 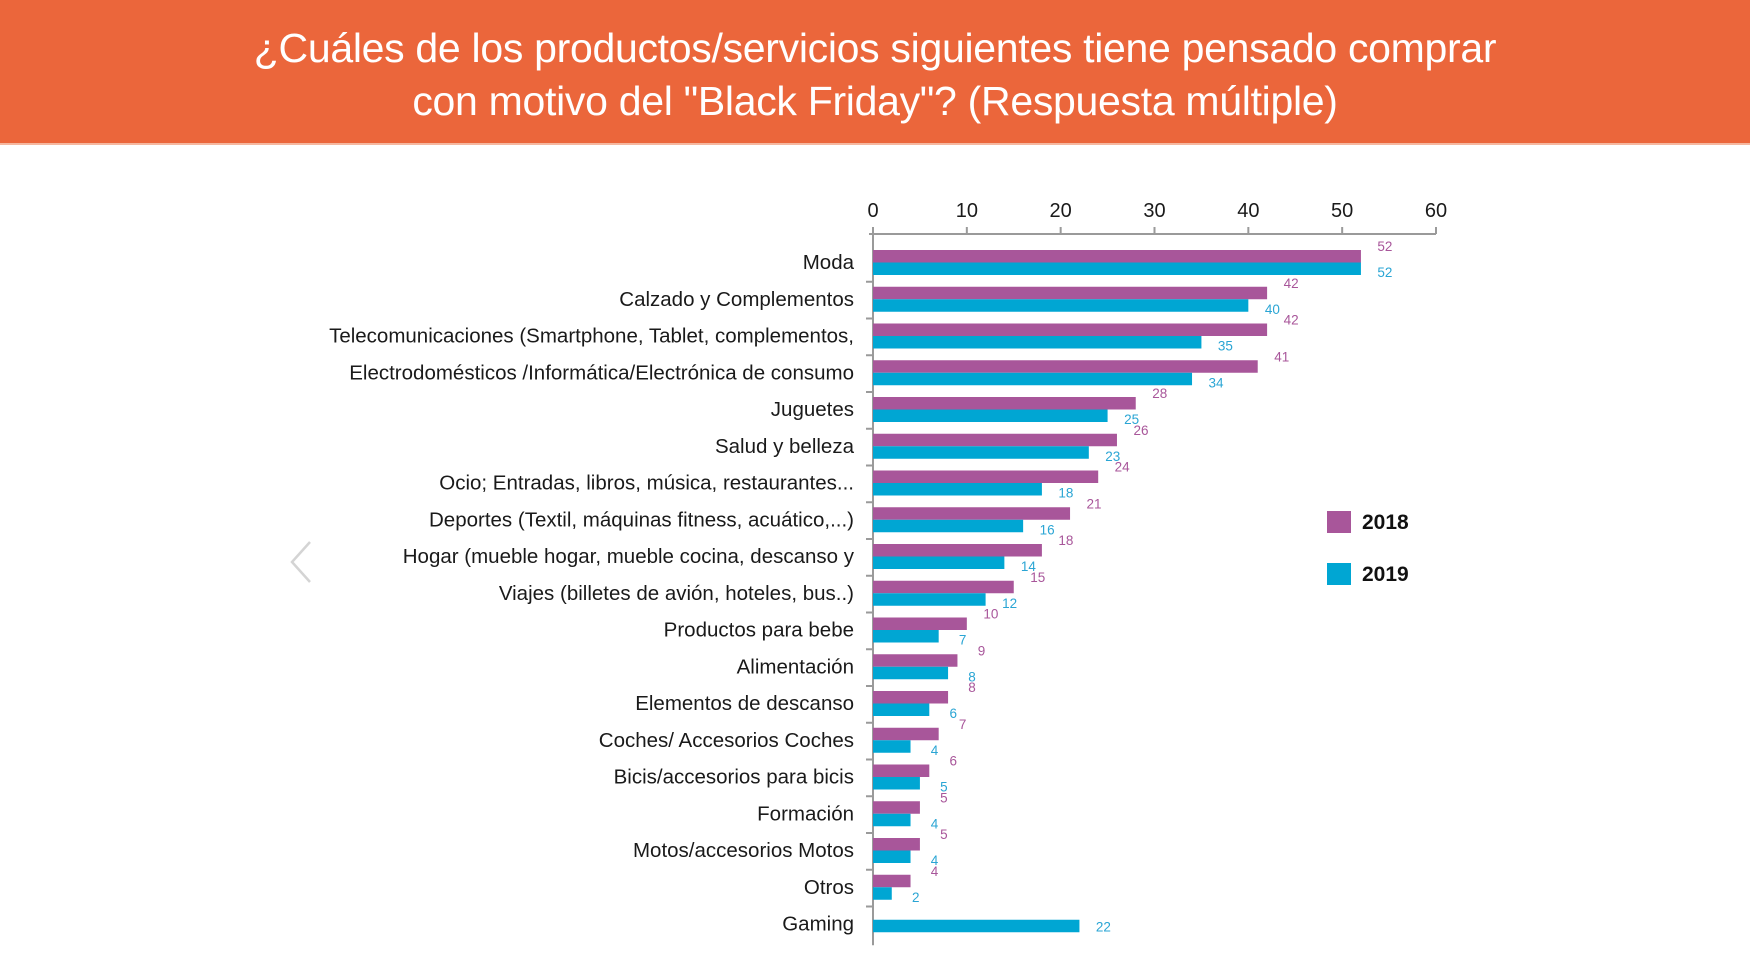 What do you see at coordinates (1094, 503) in the screenshot?
I see `data-label-2018: 21` at bounding box center [1094, 503].